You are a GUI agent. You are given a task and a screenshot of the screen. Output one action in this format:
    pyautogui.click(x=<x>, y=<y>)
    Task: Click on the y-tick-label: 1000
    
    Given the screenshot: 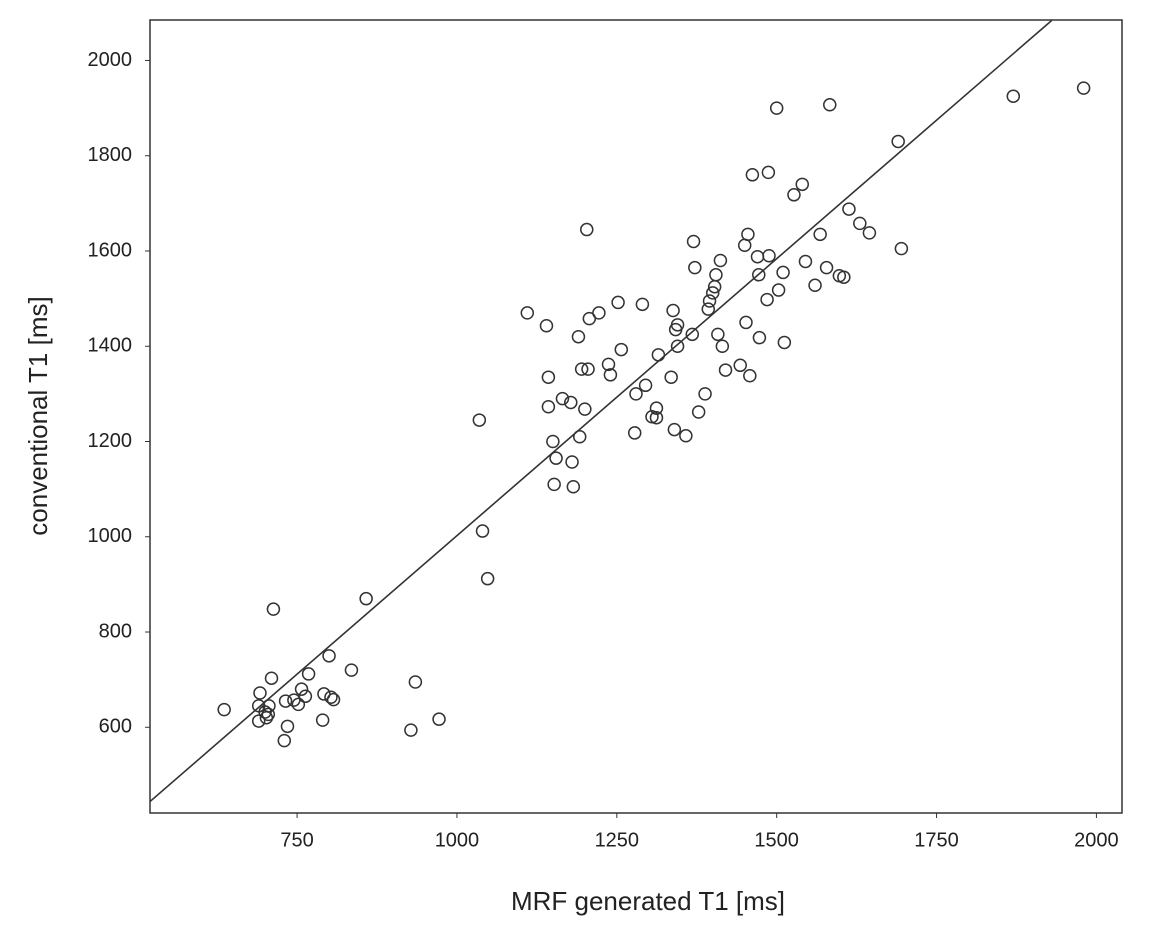 What is the action you would take?
    pyautogui.click(x=110, y=536)
    